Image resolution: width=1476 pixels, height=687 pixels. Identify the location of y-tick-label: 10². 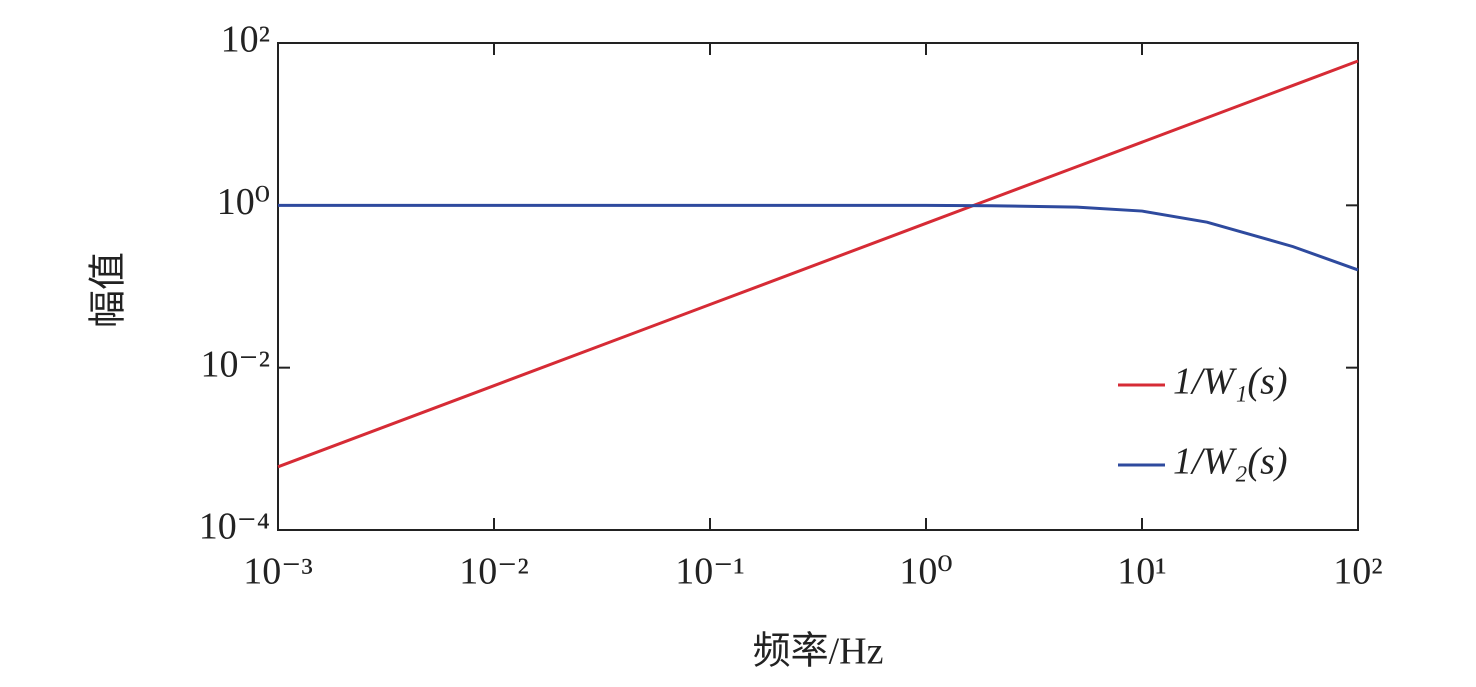
(245, 40).